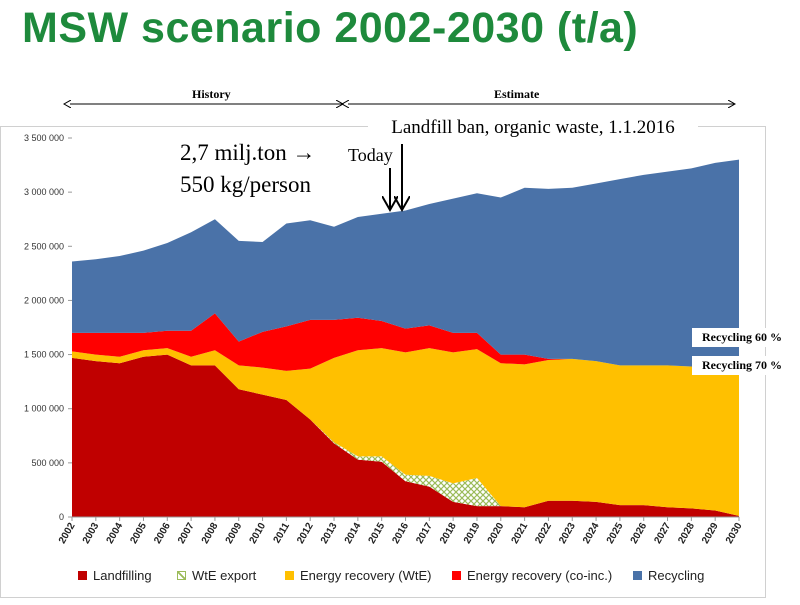  Describe the element at coordinates (639, 533) in the screenshot. I see `x-tick-label: 2026` at that location.